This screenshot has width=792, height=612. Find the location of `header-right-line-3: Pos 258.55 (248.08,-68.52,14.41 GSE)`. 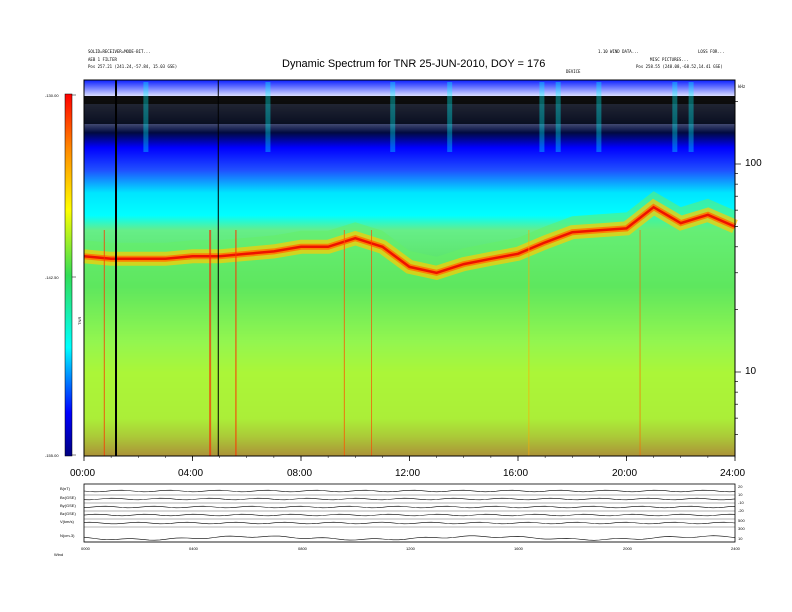

header-right-line-3: Pos 258.55 (248.08,-68.52,14.41 GSE) is located at coordinates (679, 66).